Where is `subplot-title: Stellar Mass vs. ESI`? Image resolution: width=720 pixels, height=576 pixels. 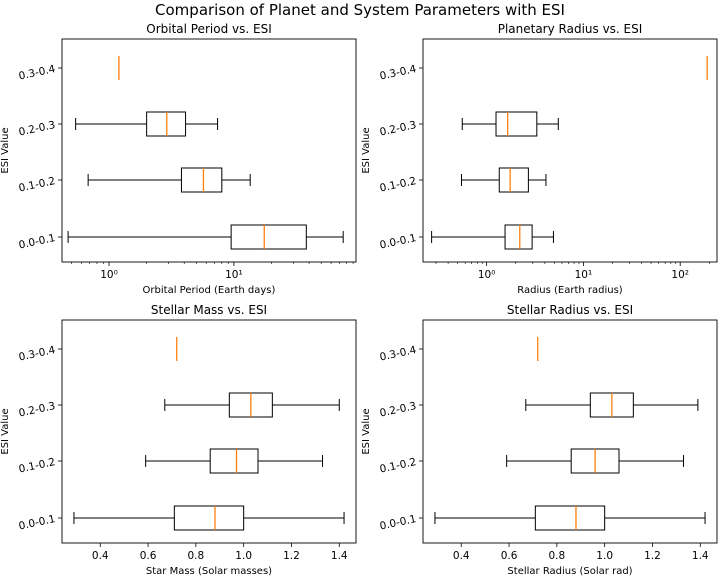 subplot-title: Stellar Mass vs. ESI is located at coordinates (209, 310).